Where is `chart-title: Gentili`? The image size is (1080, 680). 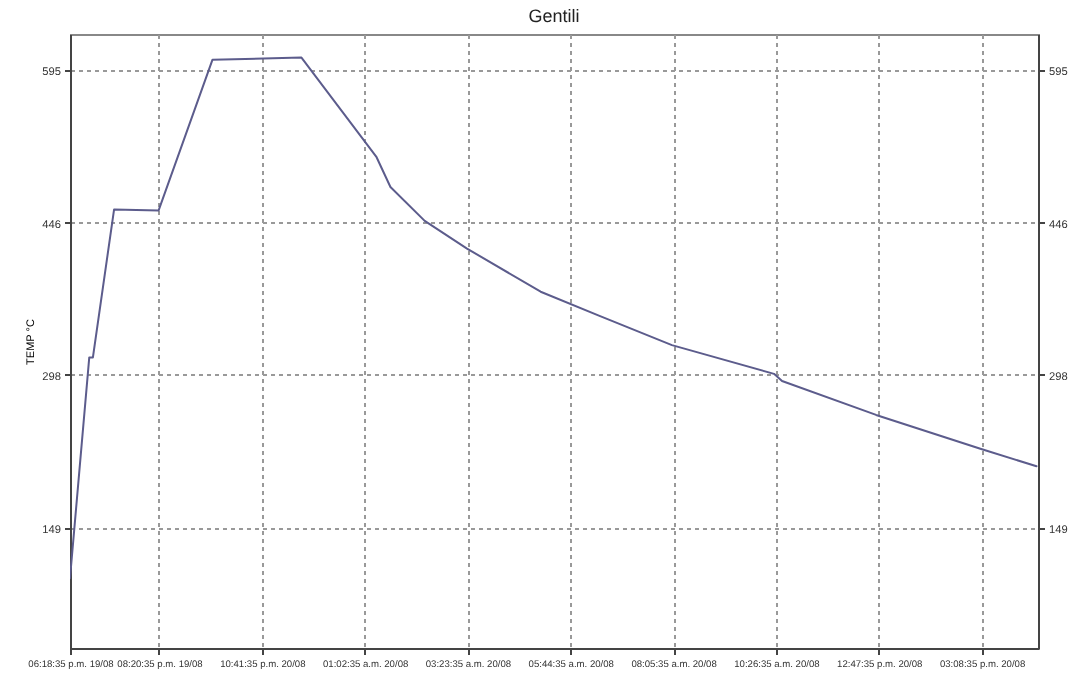 chart-title: Gentili is located at coordinates (554, 16).